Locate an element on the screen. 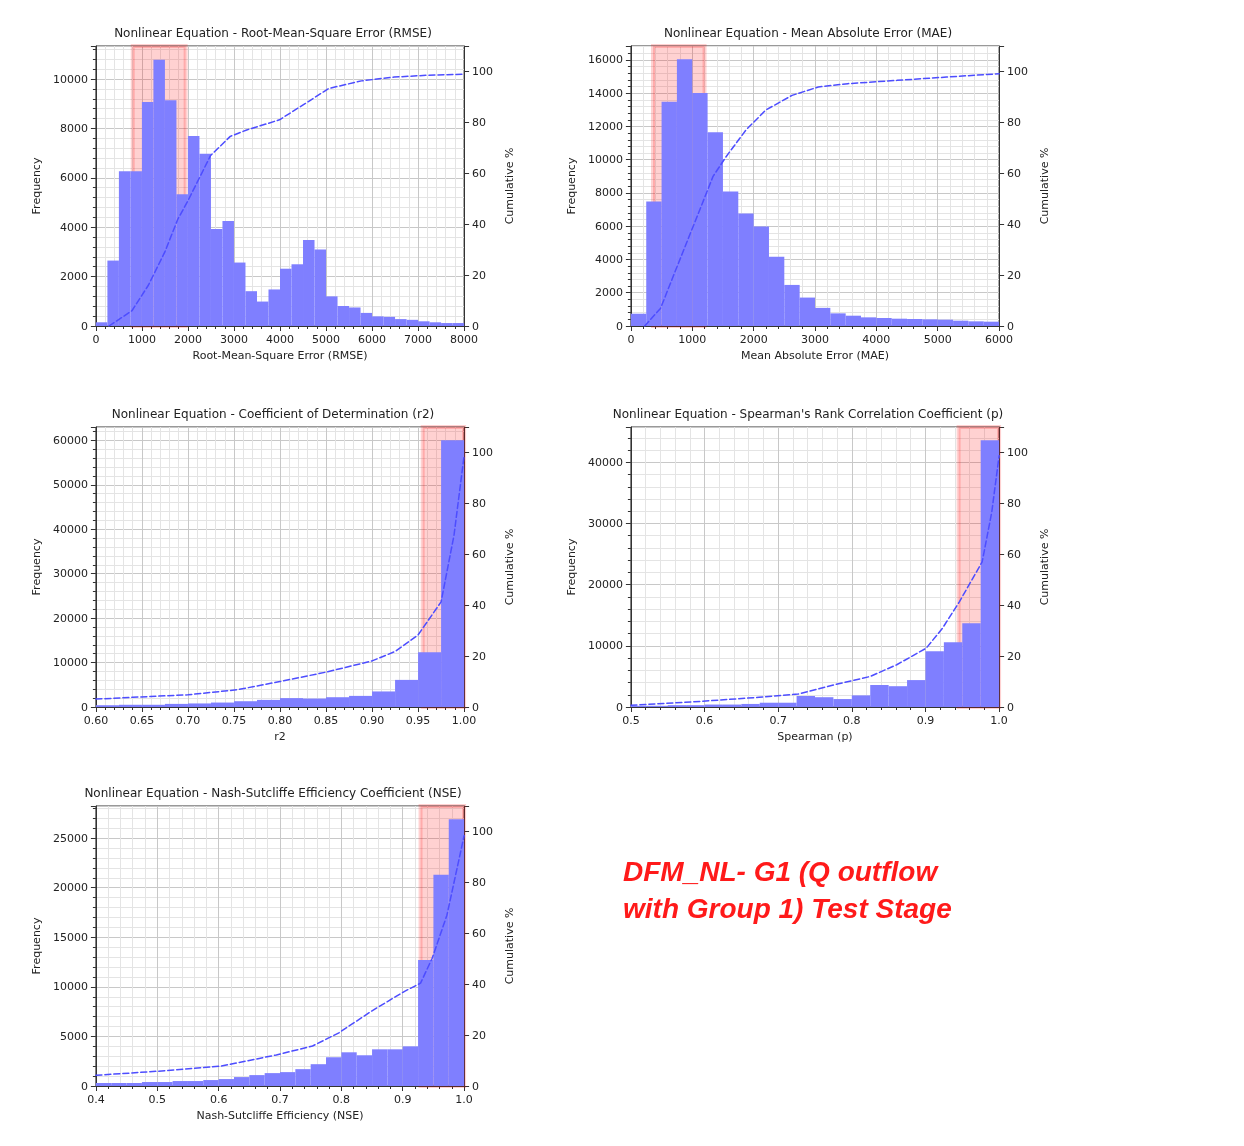 The width and height of the screenshot is (1244, 1146). x-tick-label: 7000 is located at coordinates (418, 339).